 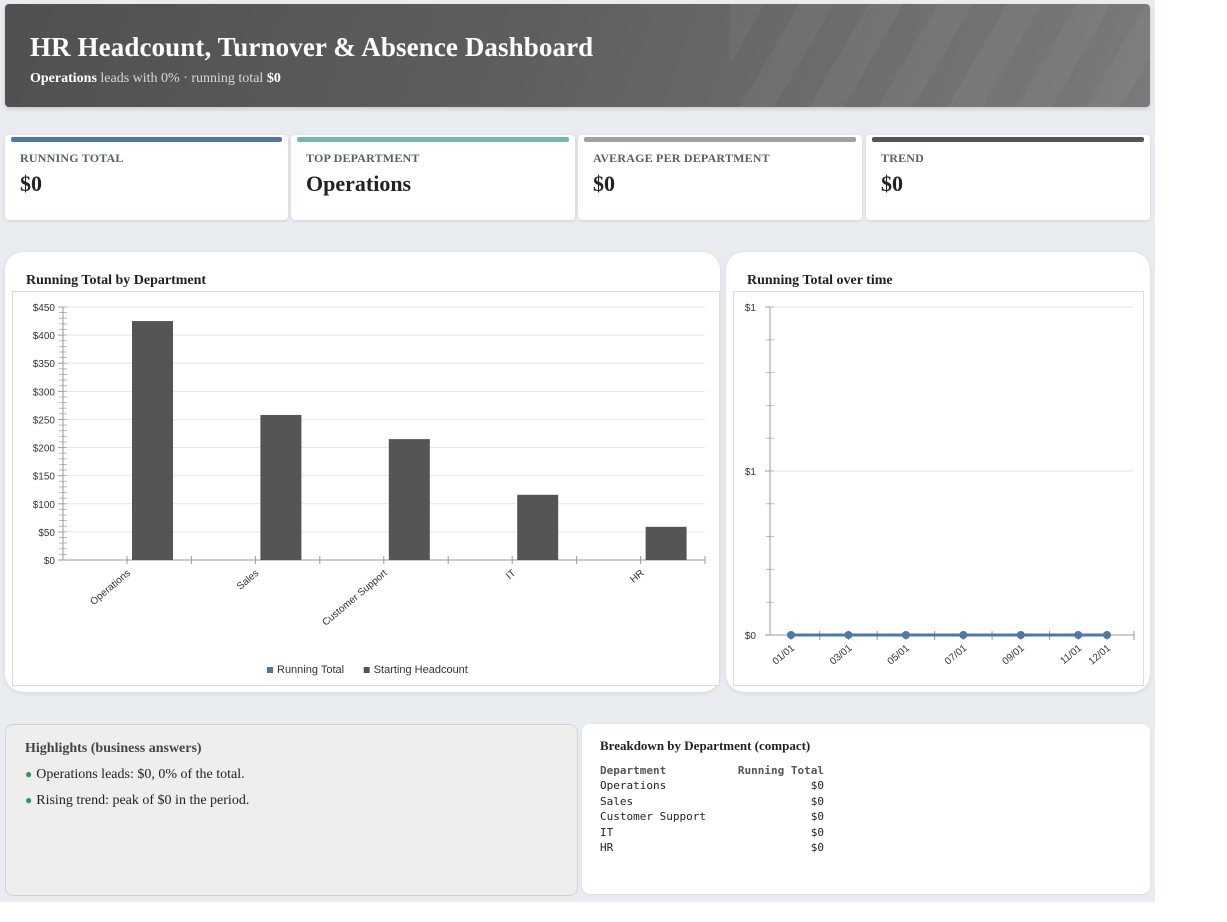 What do you see at coordinates (1072, 655) in the screenshot?
I see `x-tick-label: 11/01` at bounding box center [1072, 655].